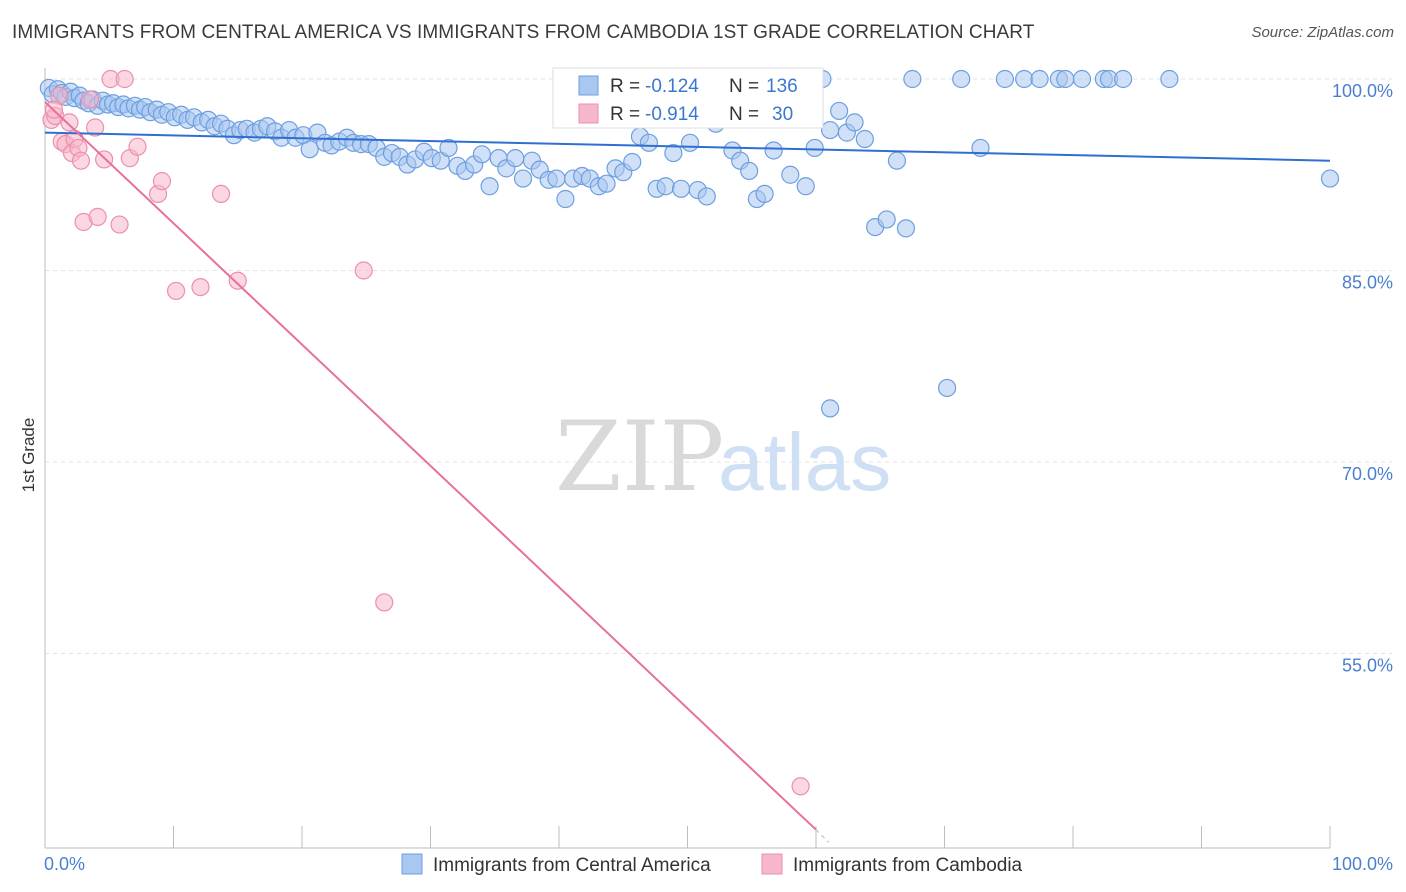 This screenshot has width=1406, height=892. Describe the element at coordinates (804, 462) in the screenshot. I see `watermark-atlas: atlas` at that location.